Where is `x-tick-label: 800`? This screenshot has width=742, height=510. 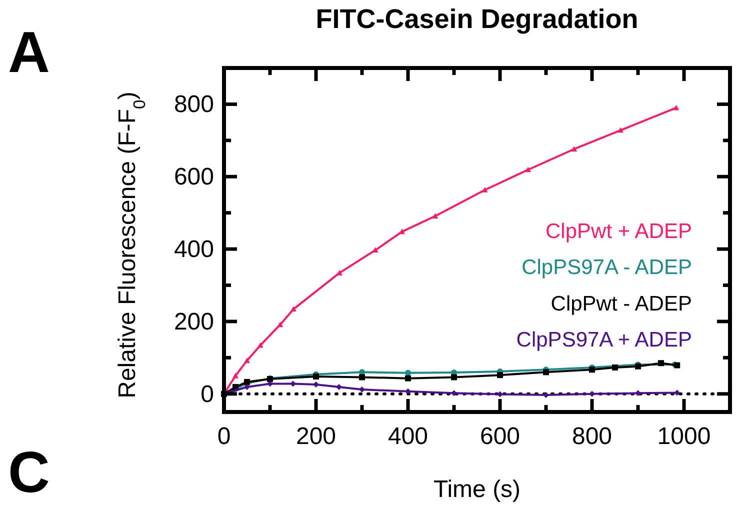 x-tick-label: 800 is located at coordinates (592, 436).